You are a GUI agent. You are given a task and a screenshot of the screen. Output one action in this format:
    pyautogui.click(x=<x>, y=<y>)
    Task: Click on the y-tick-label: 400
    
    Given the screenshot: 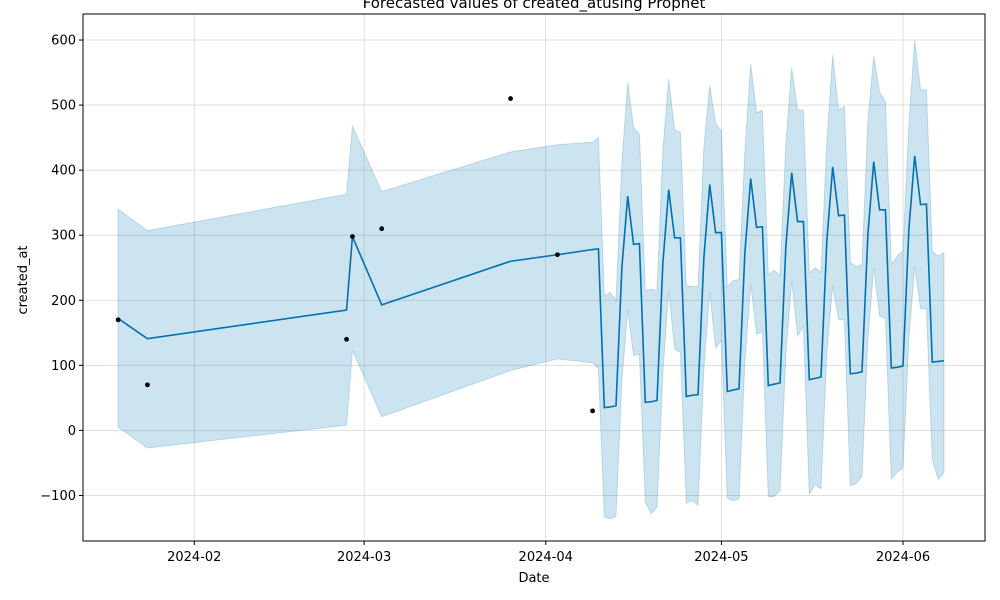 What is the action you would take?
    pyautogui.click(x=63, y=171)
    